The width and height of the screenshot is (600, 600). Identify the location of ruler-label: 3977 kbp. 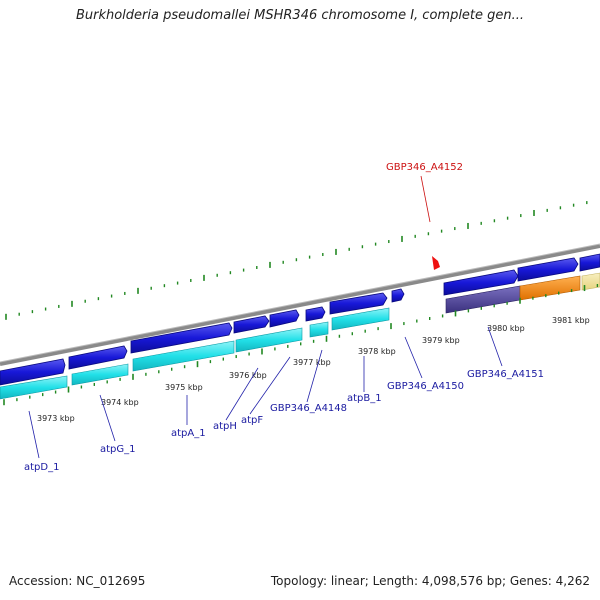
(312, 362).